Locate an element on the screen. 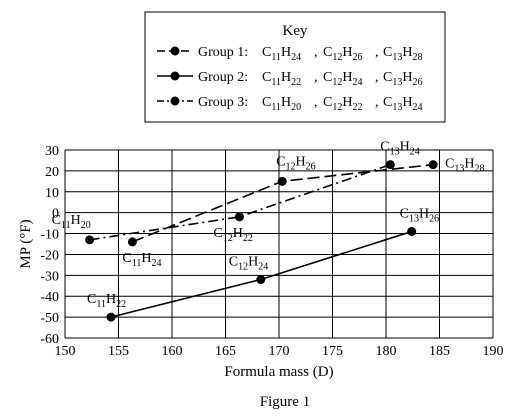  y-tick-label: 10 is located at coordinates (52, 193).